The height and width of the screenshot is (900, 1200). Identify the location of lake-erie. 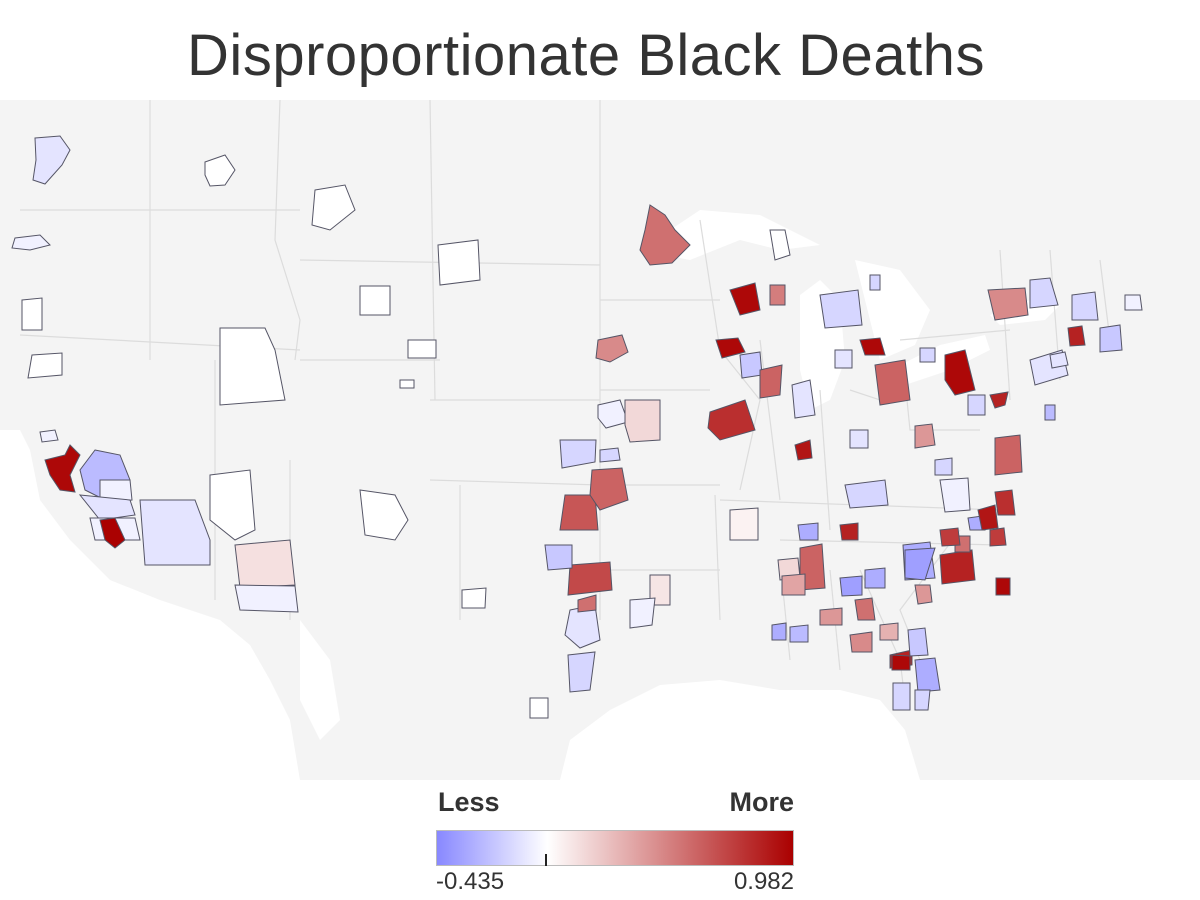
(940, 360).